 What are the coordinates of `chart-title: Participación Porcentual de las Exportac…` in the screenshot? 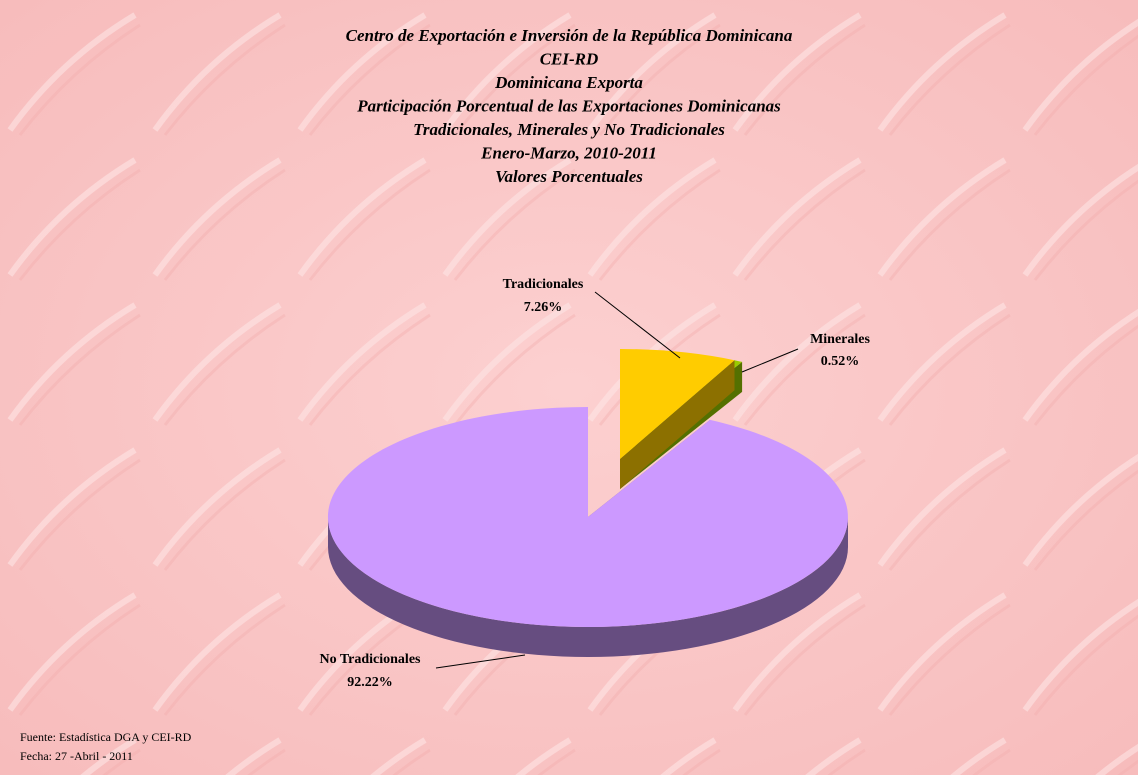 It's located at (568, 105).